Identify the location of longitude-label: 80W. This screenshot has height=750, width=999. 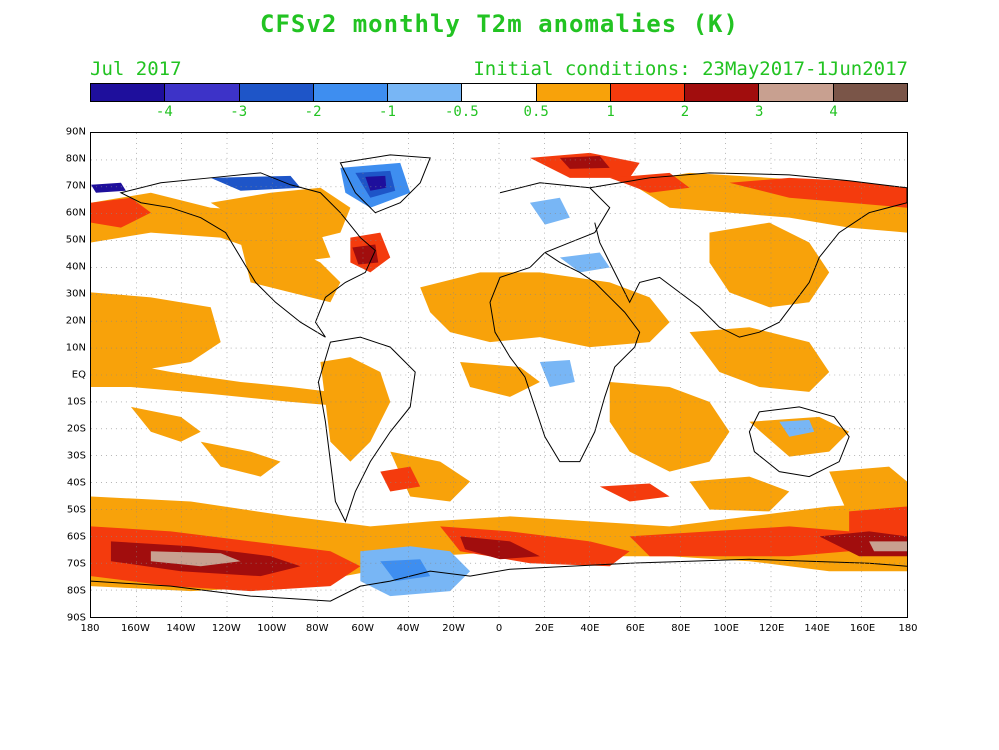
(317, 628).